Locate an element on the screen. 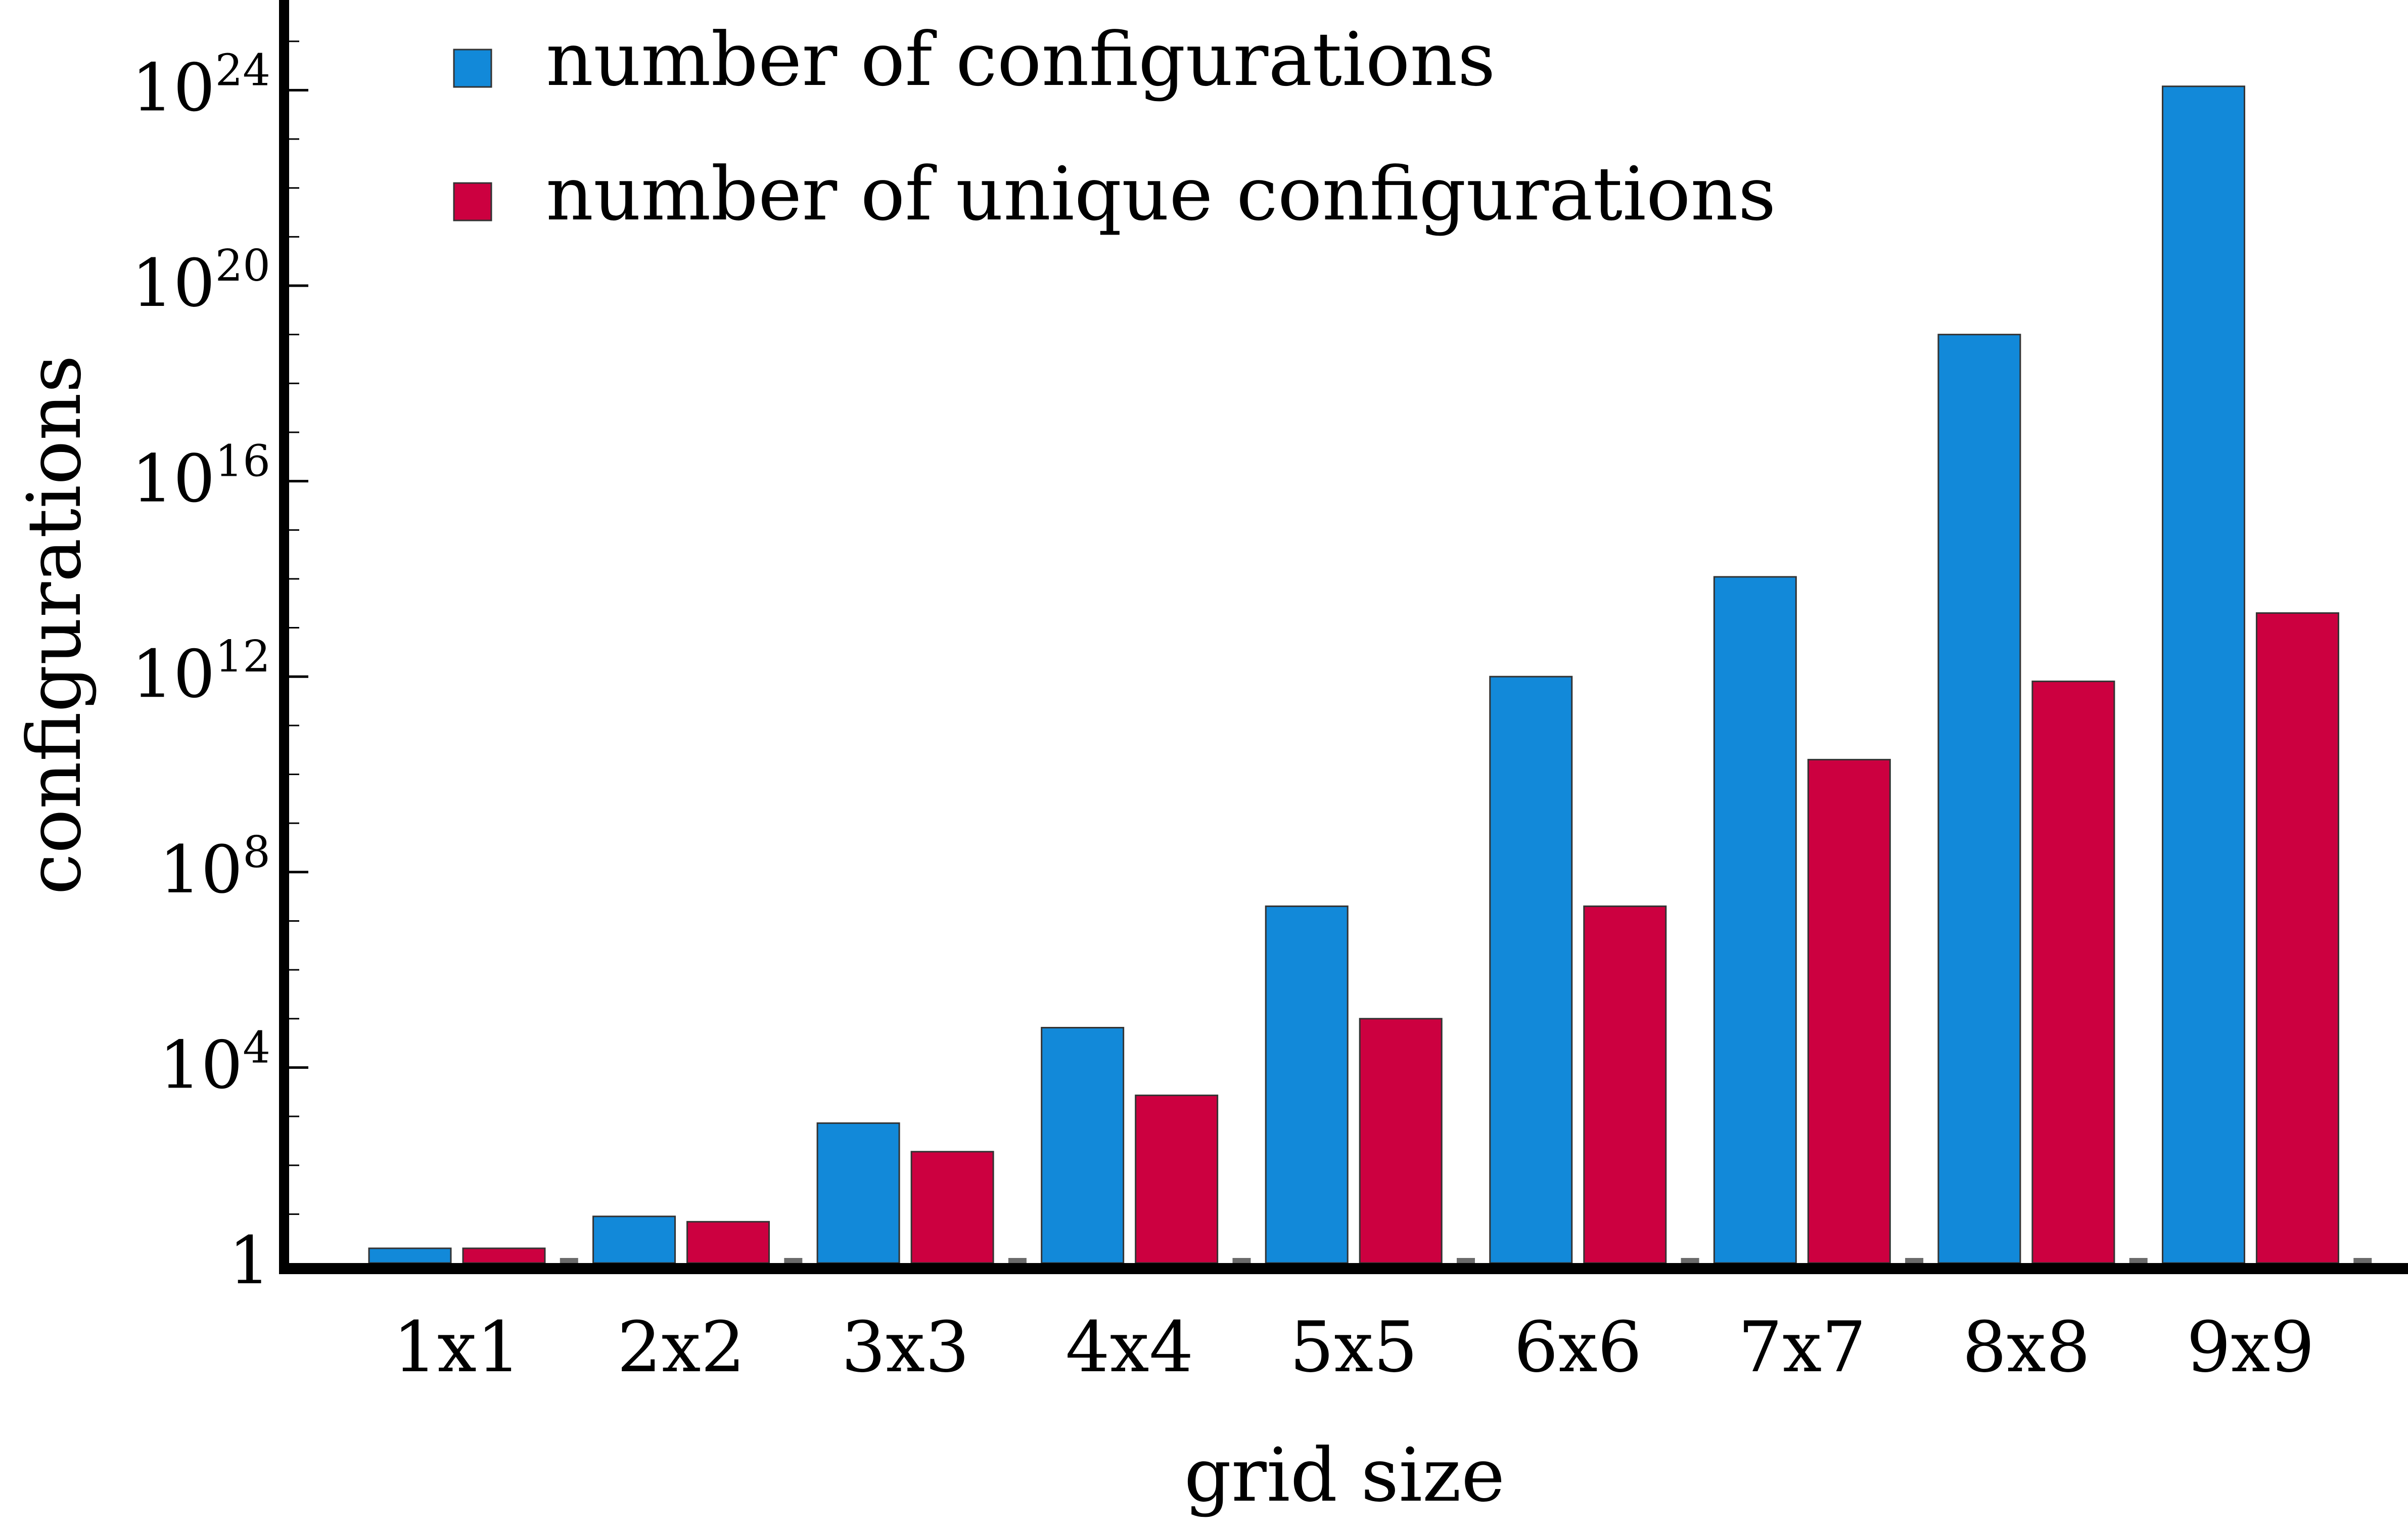 The width and height of the screenshot is (2408, 1531). x-tick-label: 2x2 is located at coordinates (681, 1347).